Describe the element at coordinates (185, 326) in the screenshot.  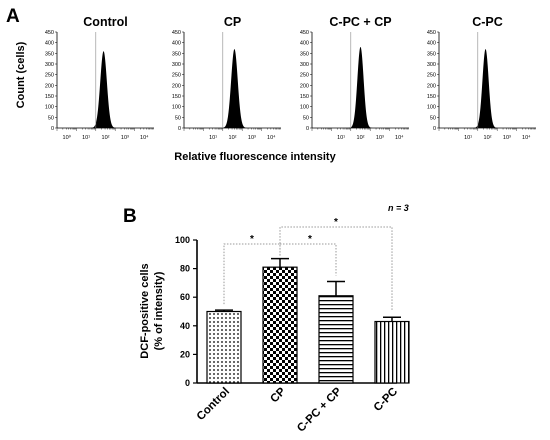
I see `bar-y-tick-label: 40` at that location.